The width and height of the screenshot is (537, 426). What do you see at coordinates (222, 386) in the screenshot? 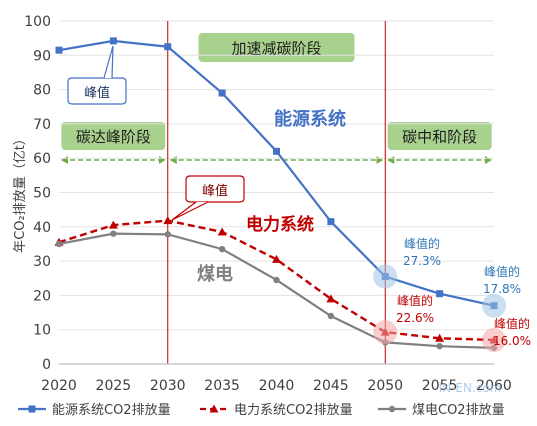
I see `x-tick-label: 2035` at bounding box center [222, 386].